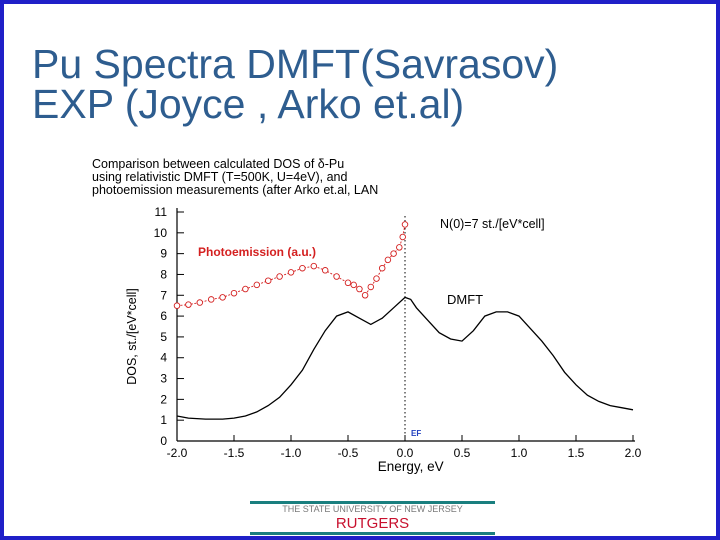 Image resolution: width=720 pixels, height=540 pixels. What do you see at coordinates (163, 379) in the screenshot?
I see `y-tick-label: 3` at bounding box center [163, 379].